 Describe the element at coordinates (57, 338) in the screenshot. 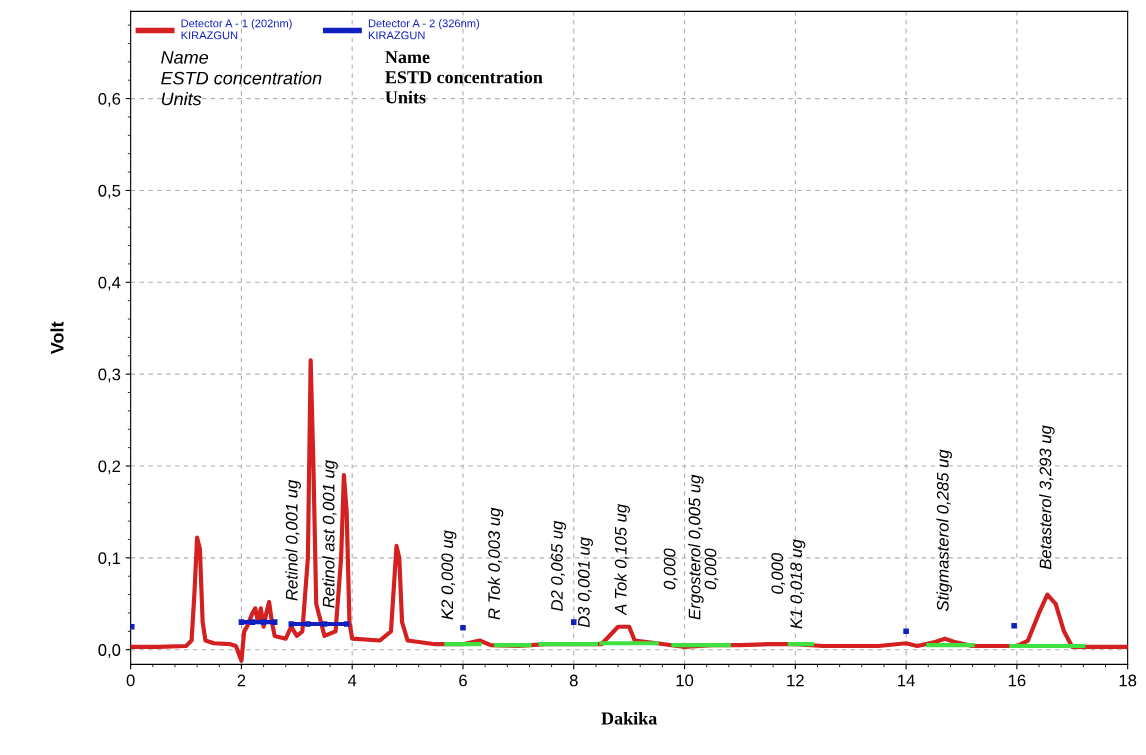

I see `y-axis-title: Volt` at that location.